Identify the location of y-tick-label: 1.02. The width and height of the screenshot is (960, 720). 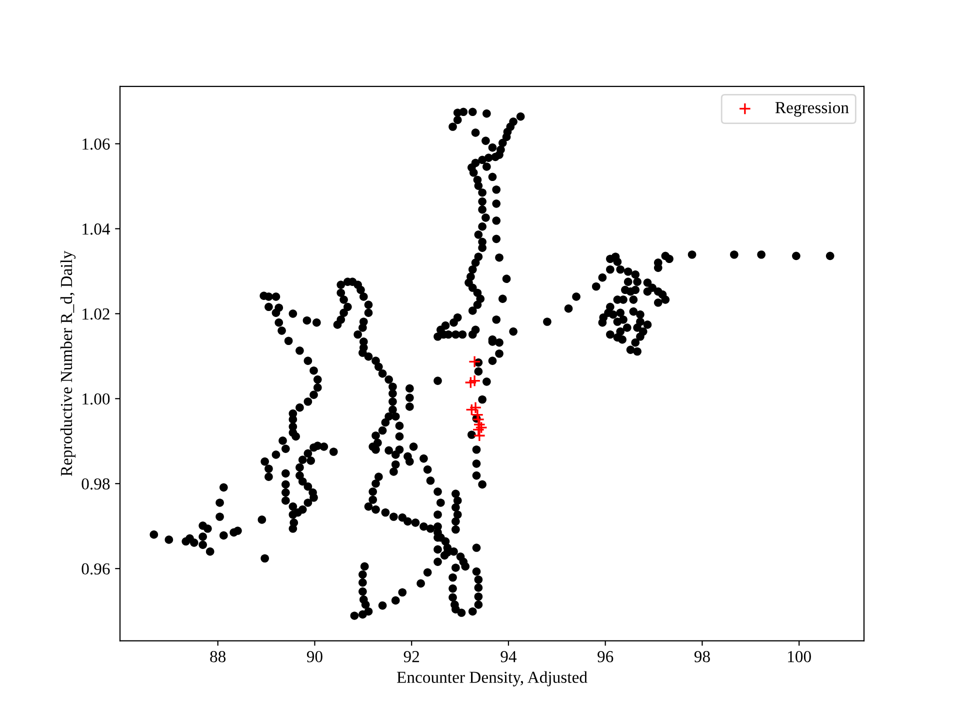
(96, 314).